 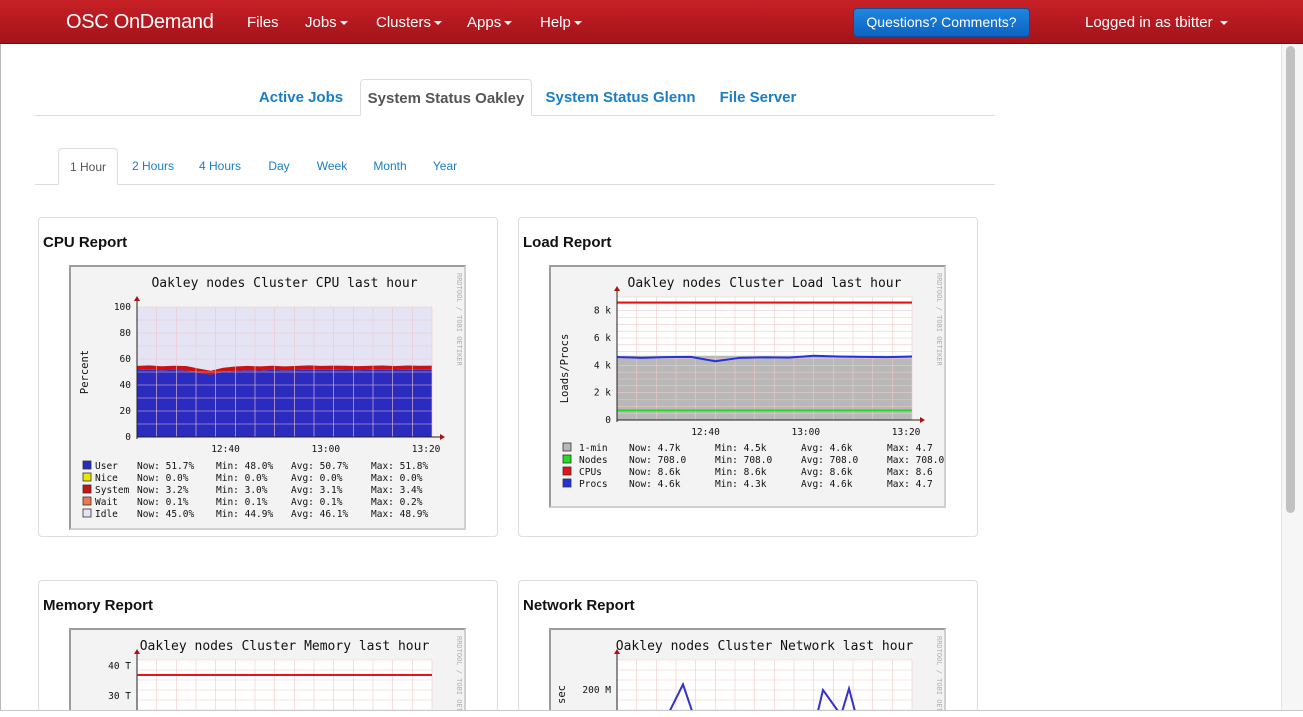 I want to click on brand-logo: OSC OnDemand, so click(x=140, y=22).